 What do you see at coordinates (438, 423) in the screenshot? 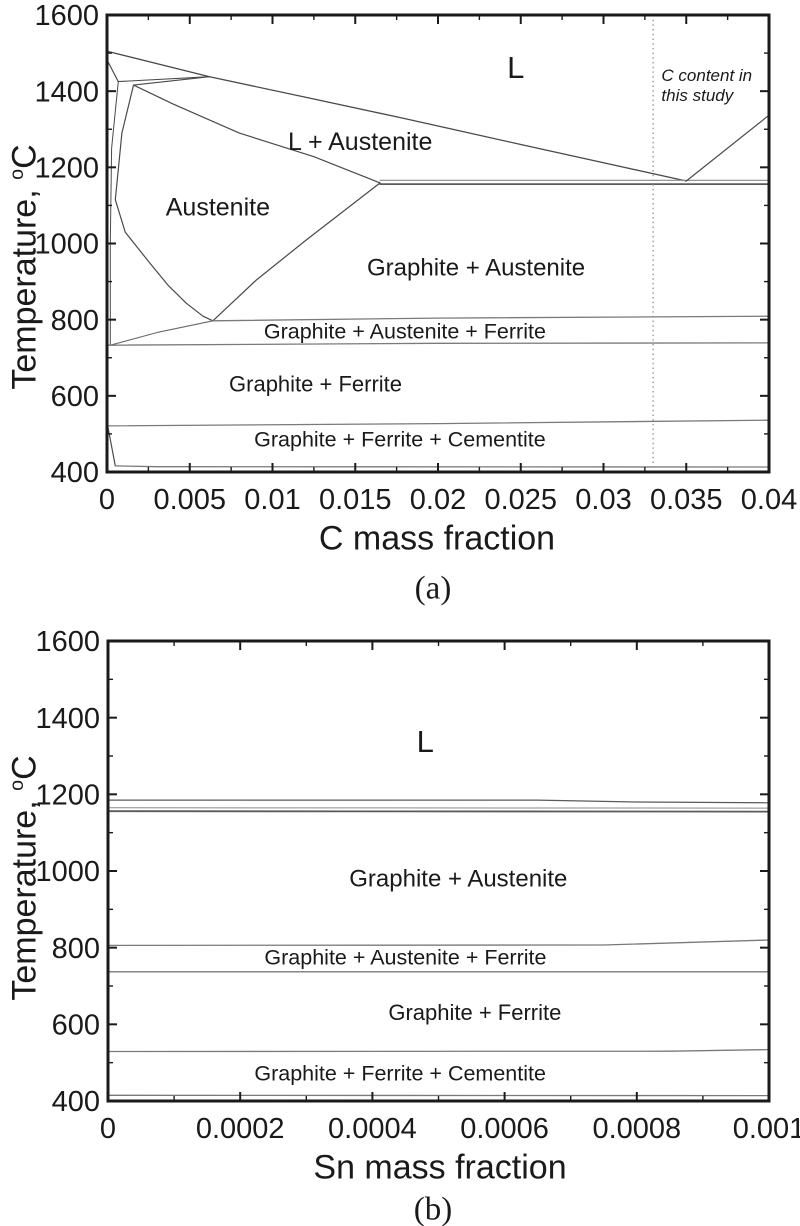
I see `boundary-line-528-a` at bounding box center [438, 423].